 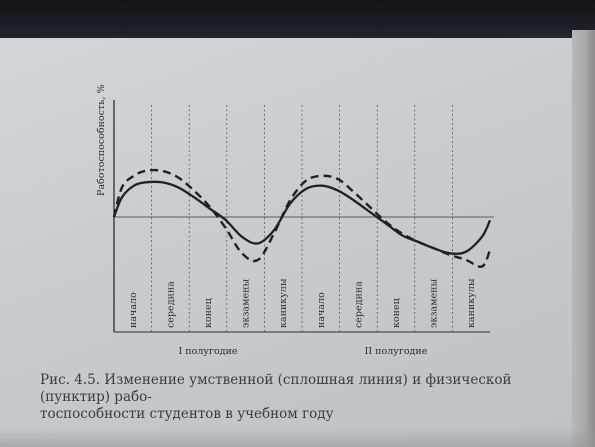 What do you see at coordinates (101, 140) in the screenshot?
I see `y-axis-label: Работоспособность, %` at bounding box center [101, 140].